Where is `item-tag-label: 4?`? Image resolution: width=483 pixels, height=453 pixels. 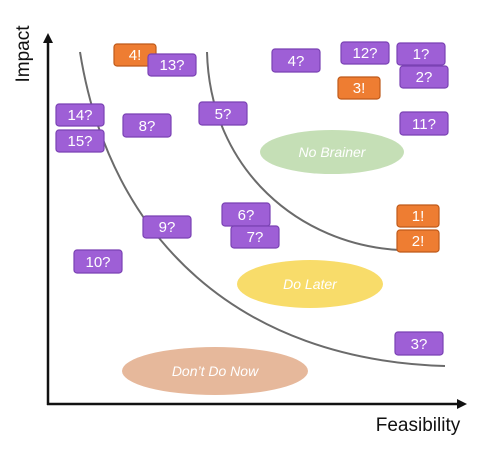 item-tag-label: 4? is located at coordinates (296, 61).